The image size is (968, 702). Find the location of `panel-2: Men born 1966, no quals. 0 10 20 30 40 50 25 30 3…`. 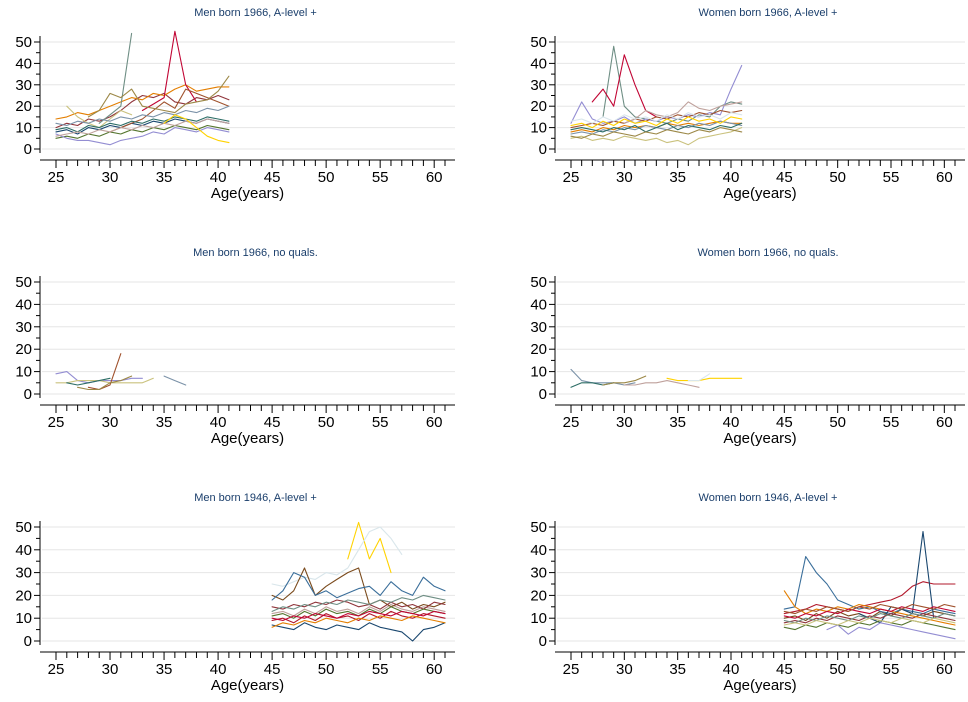

panel-2: Men born 1966, no quals. 0 10 20 30 40 50 25 30 3… is located at coordinates (235, 347).